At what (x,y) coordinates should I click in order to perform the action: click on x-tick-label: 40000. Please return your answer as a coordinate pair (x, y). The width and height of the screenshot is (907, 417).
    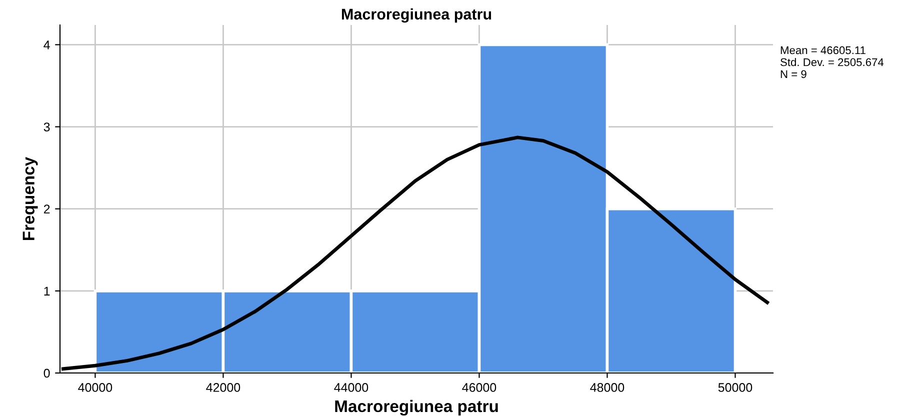
    Looking at the image, I should click on (95, 387).